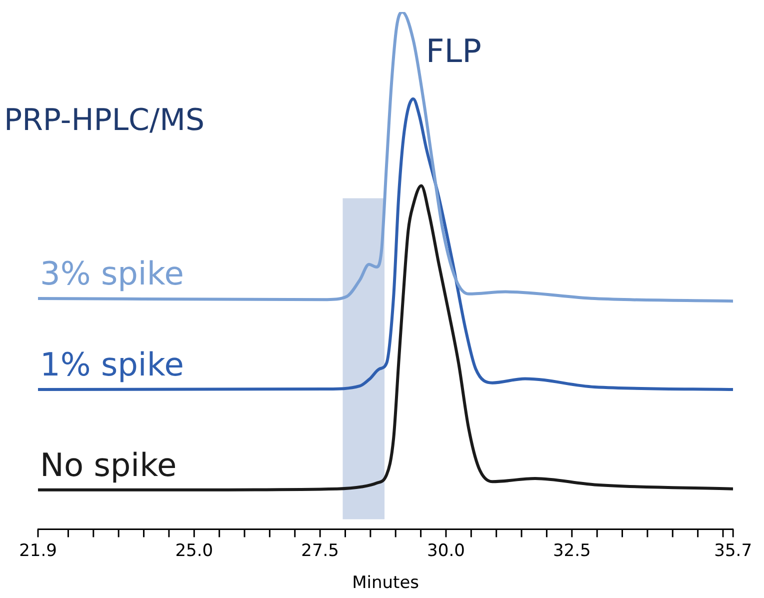 Image resolution: width=764 pixels, height=598 pixels. I want to click on annotation: FLP, so click(454, 51).